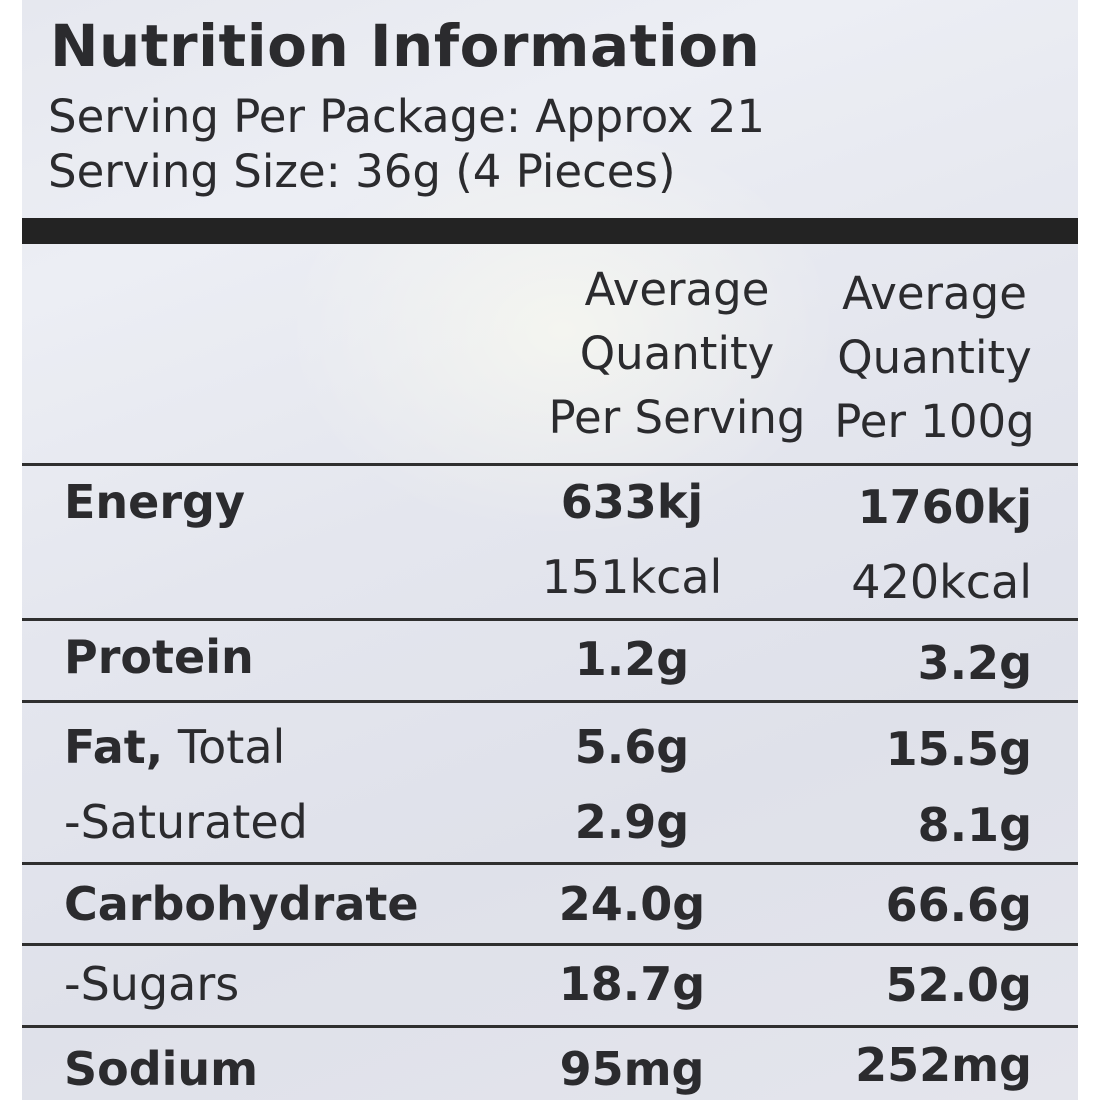 This screenshot has width=1100, height=1100. I want to click on fat-label-rest: Total, so click(224, 747).